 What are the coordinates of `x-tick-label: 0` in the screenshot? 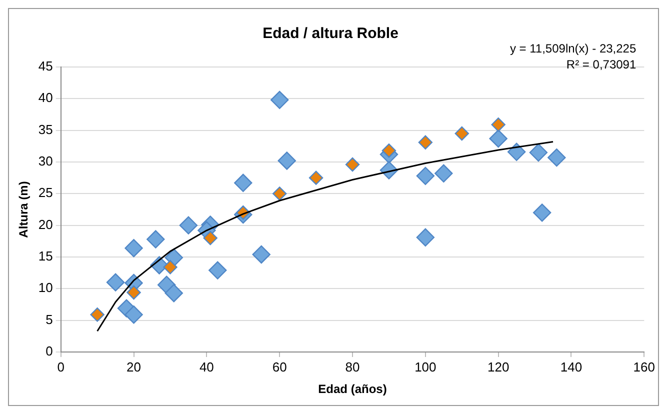 It's located at (60, 366).